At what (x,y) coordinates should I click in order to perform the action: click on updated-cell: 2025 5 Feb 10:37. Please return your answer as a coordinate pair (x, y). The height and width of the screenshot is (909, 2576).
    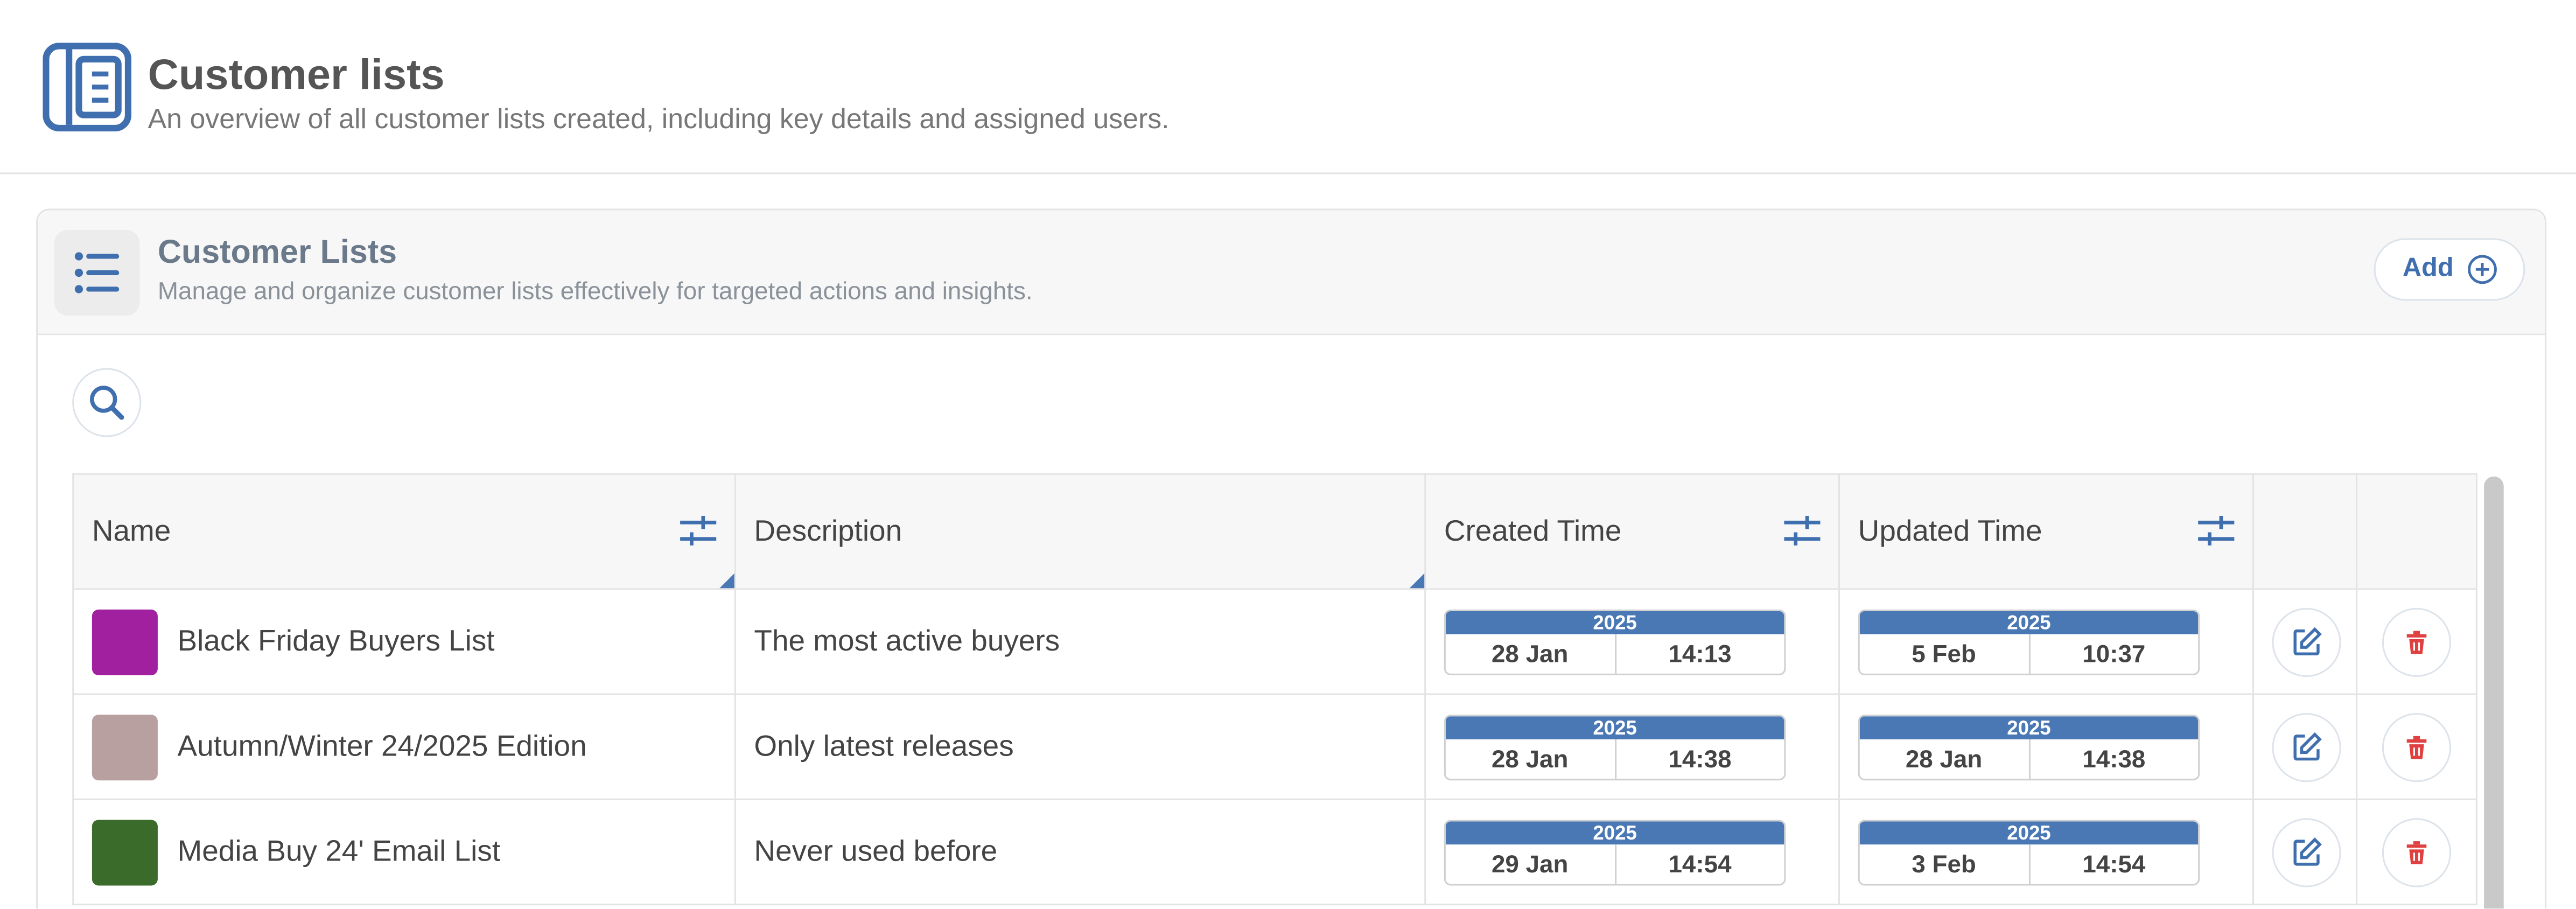
    Looking at the image, I should click on (2046, 641).